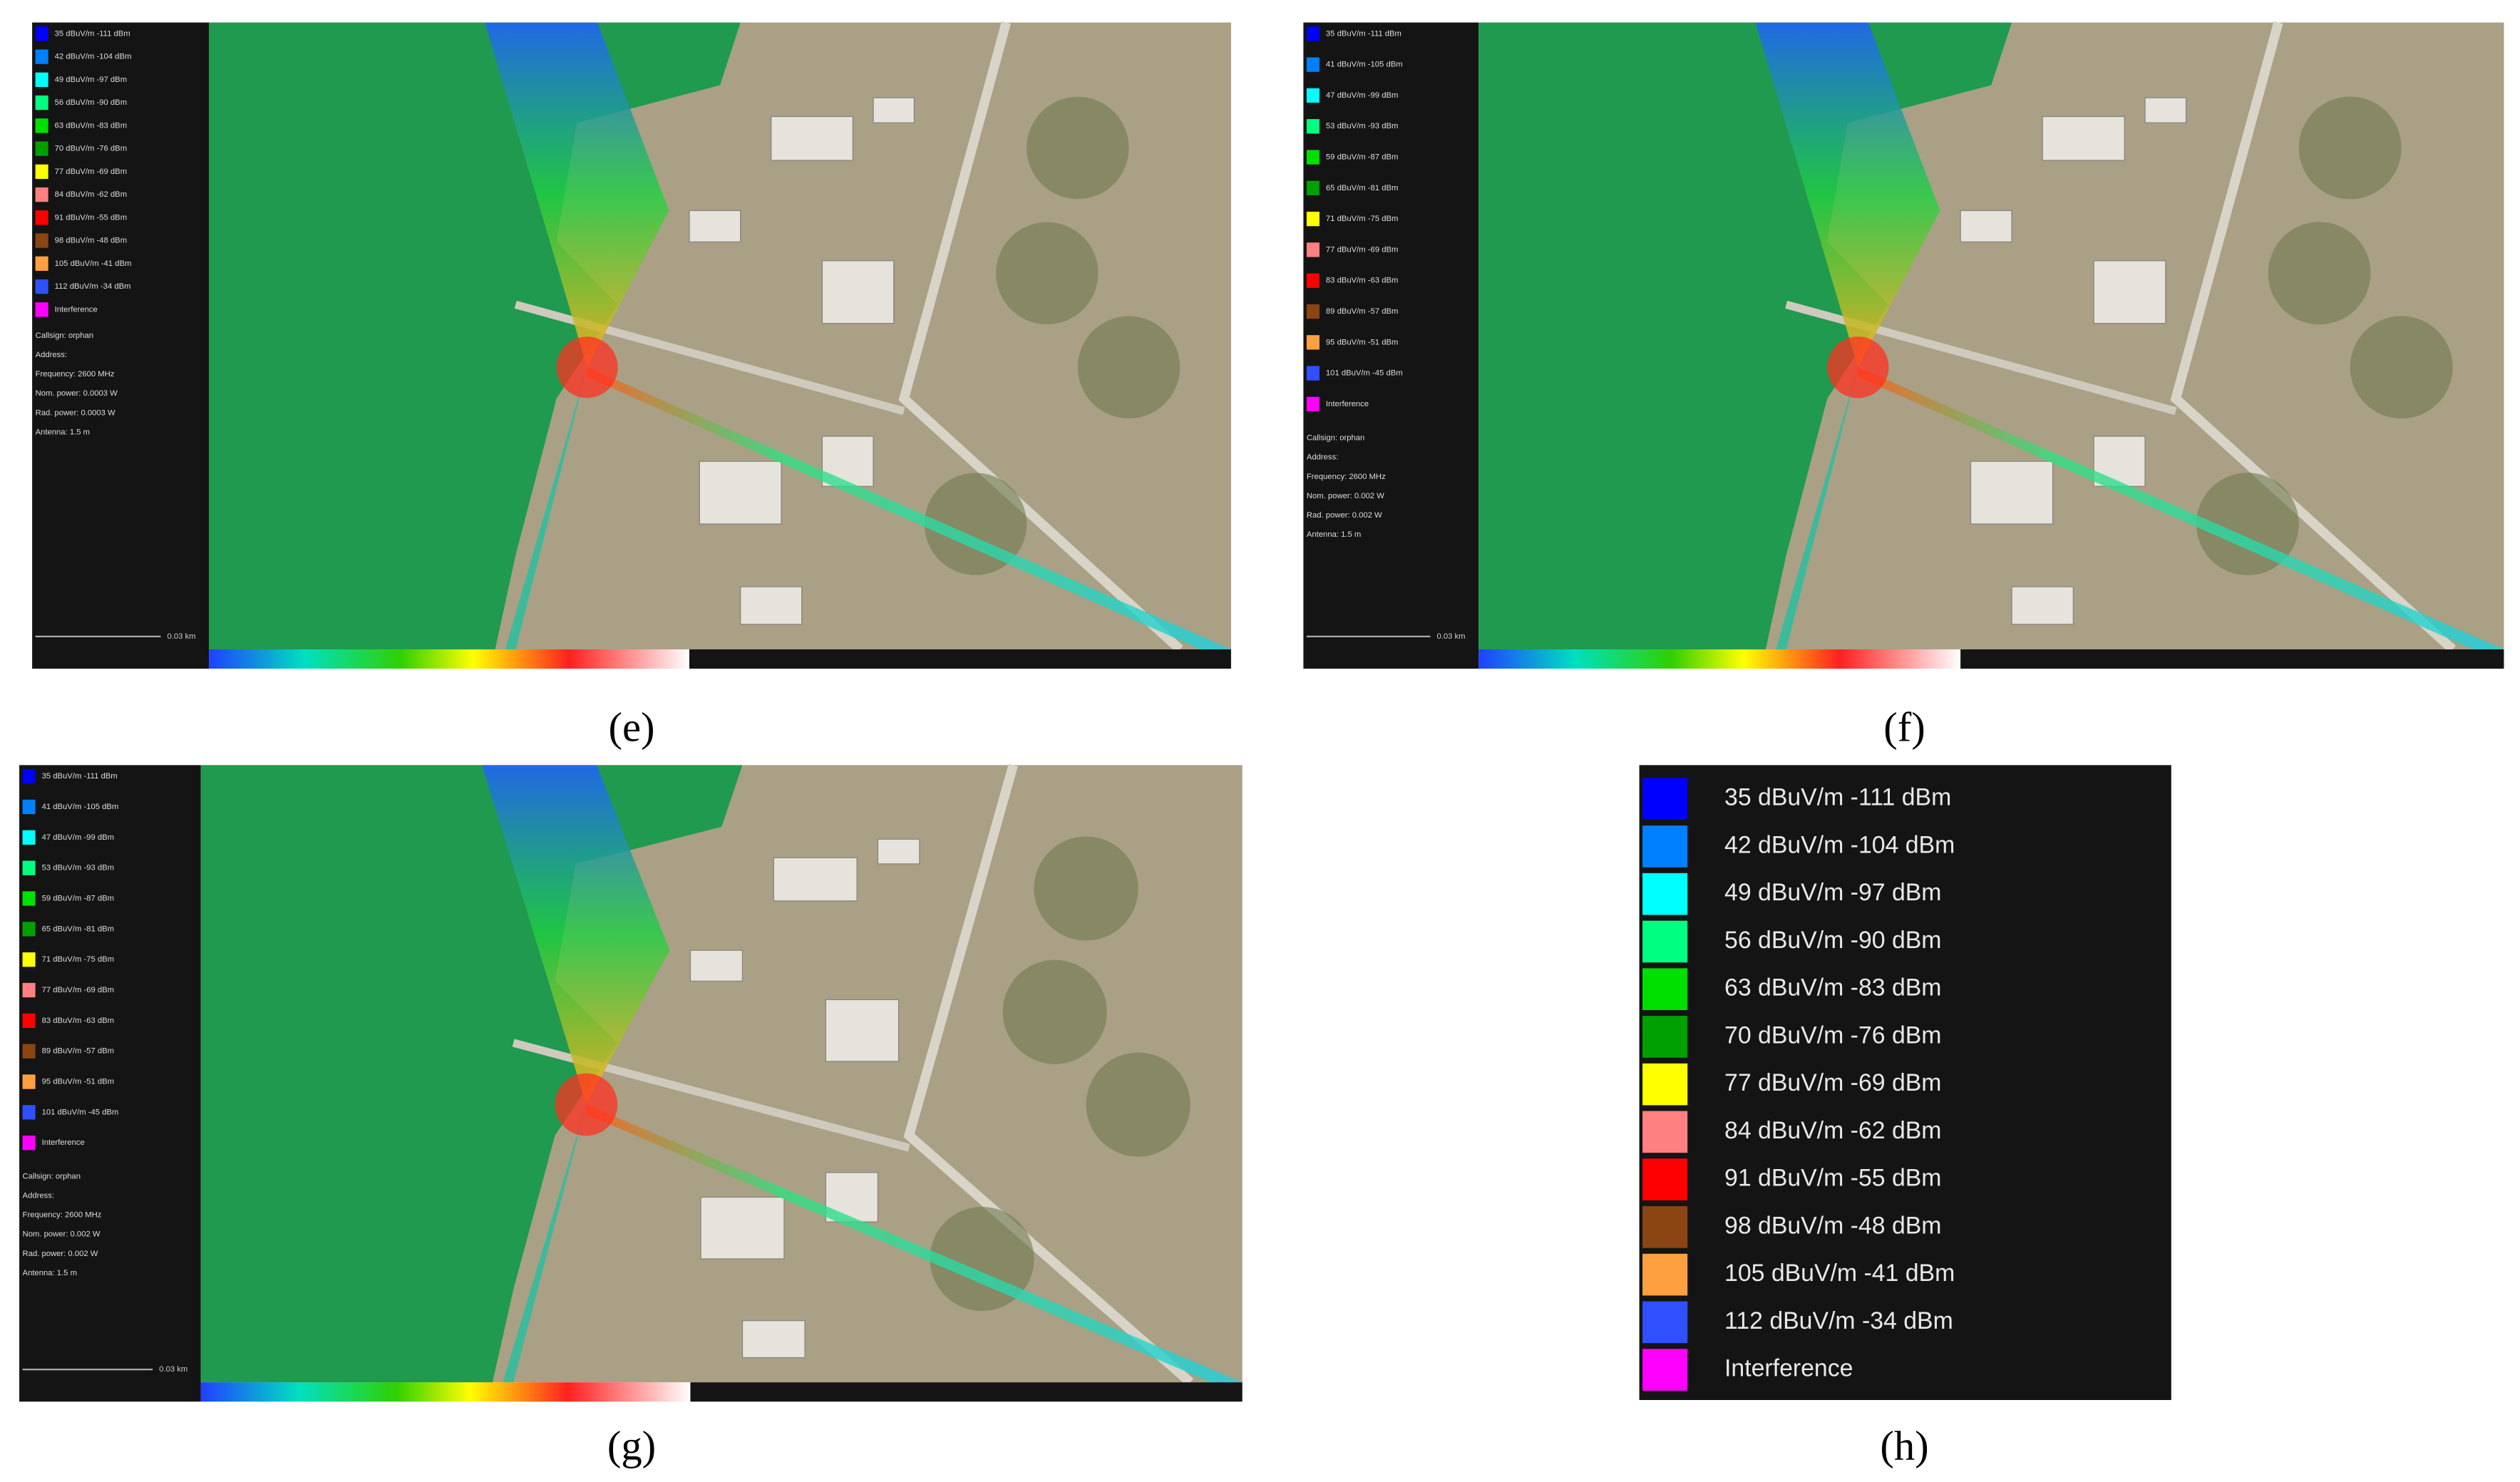 The width and height of the screenshot is (2520, 1482). What do you see at coordinates (91, 80) in the screenshot?
I see `legend-label: 49 dBuV/m -97 dBm` at bounding box center [91, 80].